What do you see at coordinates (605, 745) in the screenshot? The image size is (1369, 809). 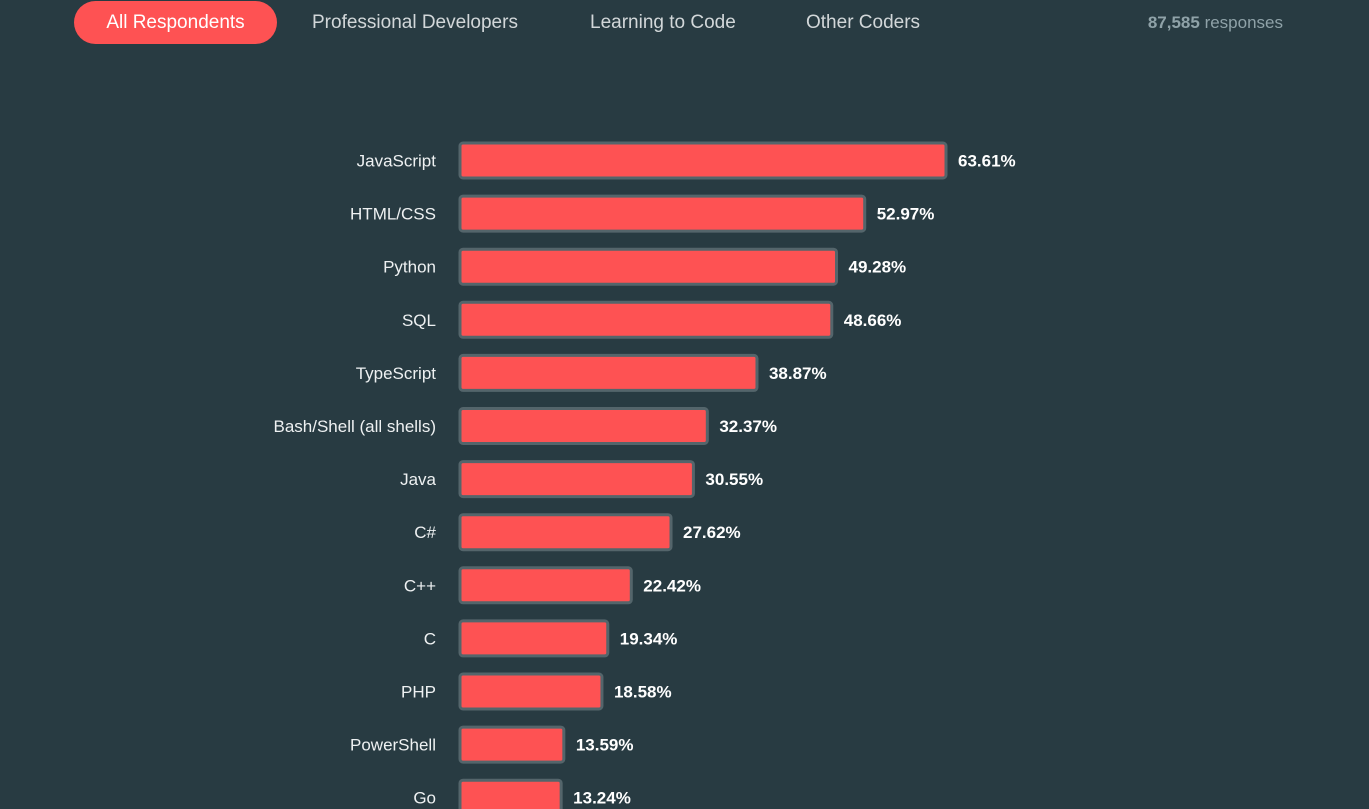 I see `value-label-powershell: 13.59%` at bounding box center [605, 745].